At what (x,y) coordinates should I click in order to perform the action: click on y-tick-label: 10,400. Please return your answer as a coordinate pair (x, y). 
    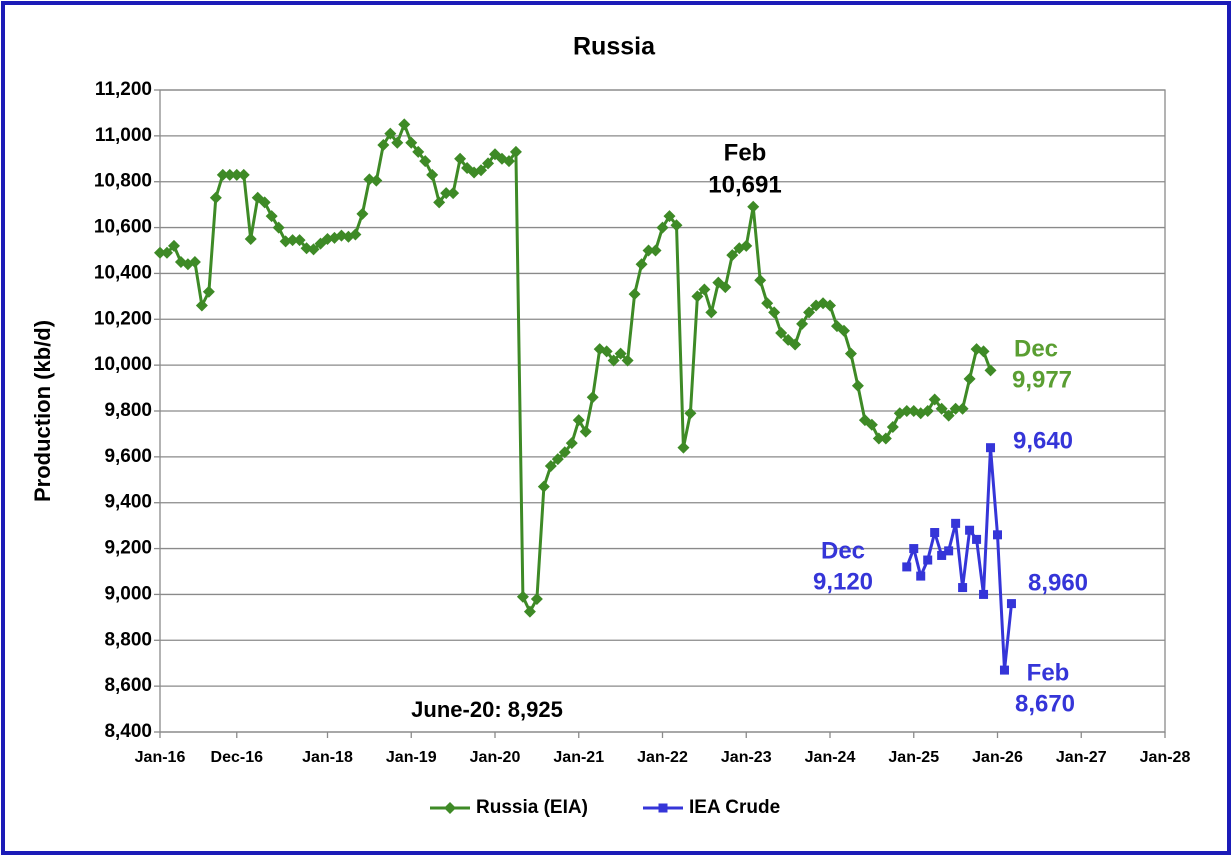
    Looking at the image, I should click on (123, 272).